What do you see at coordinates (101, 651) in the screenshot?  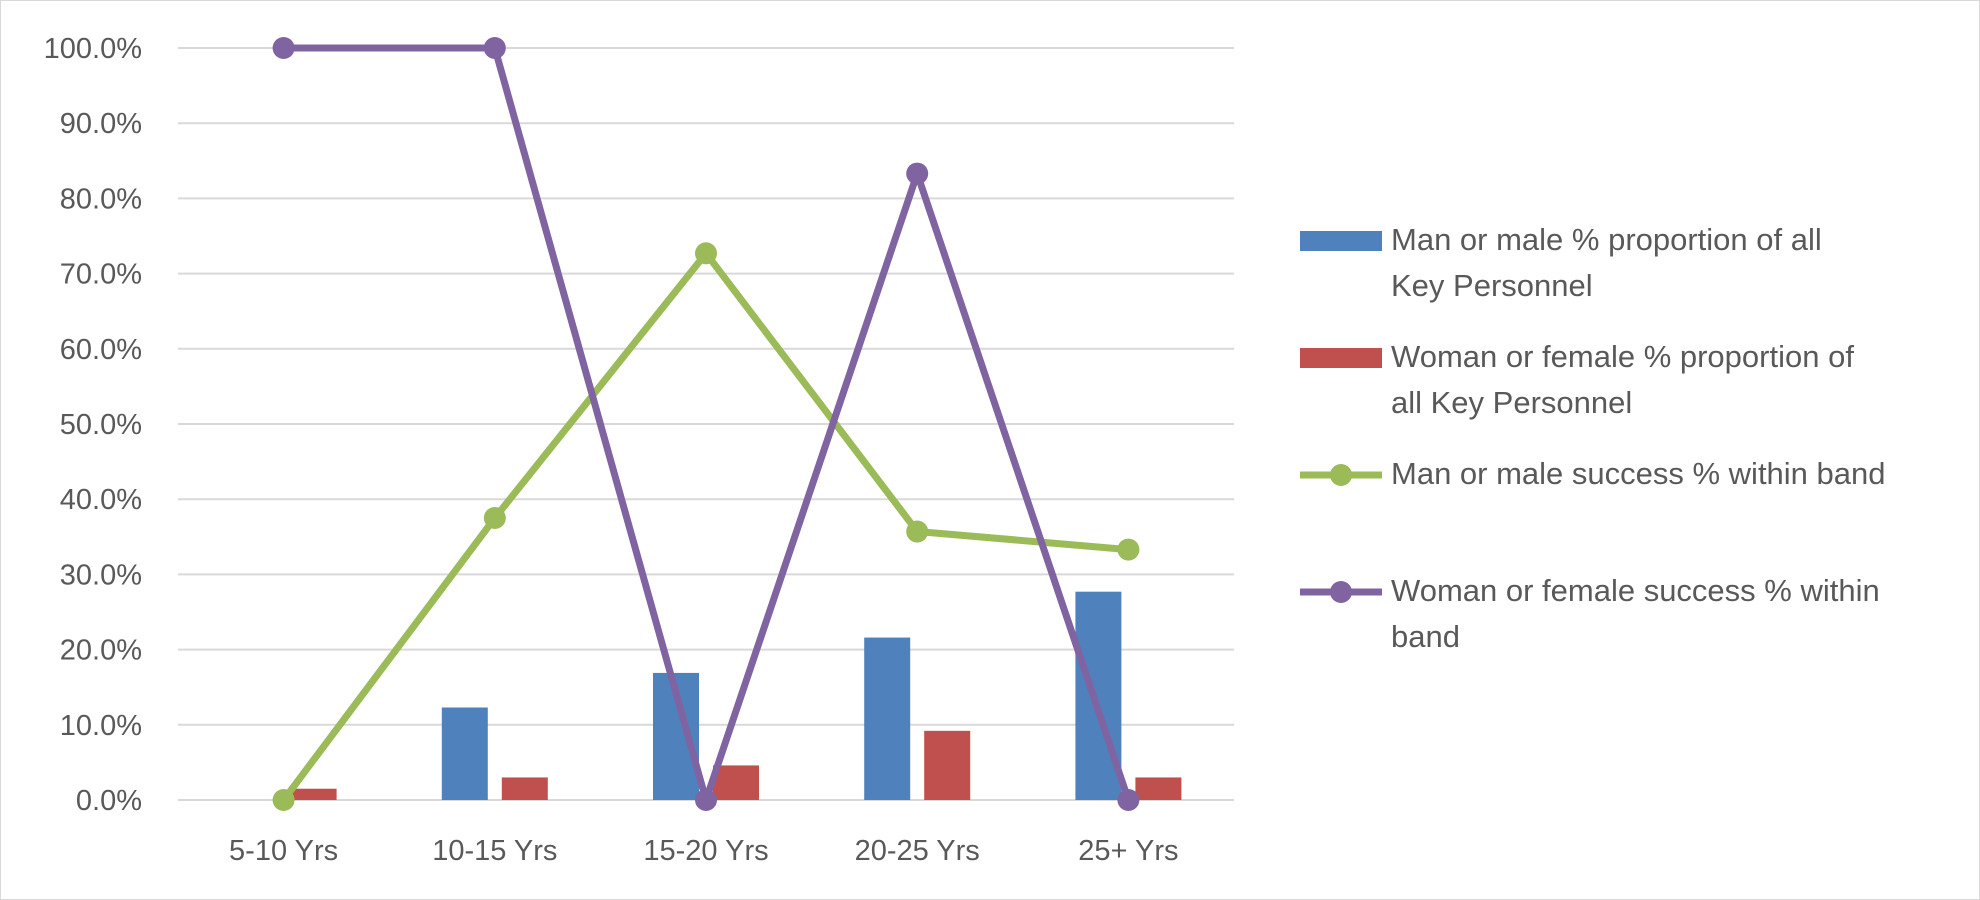 I see `y-tick-label: 20.0%` at bounding box center [101, 651].